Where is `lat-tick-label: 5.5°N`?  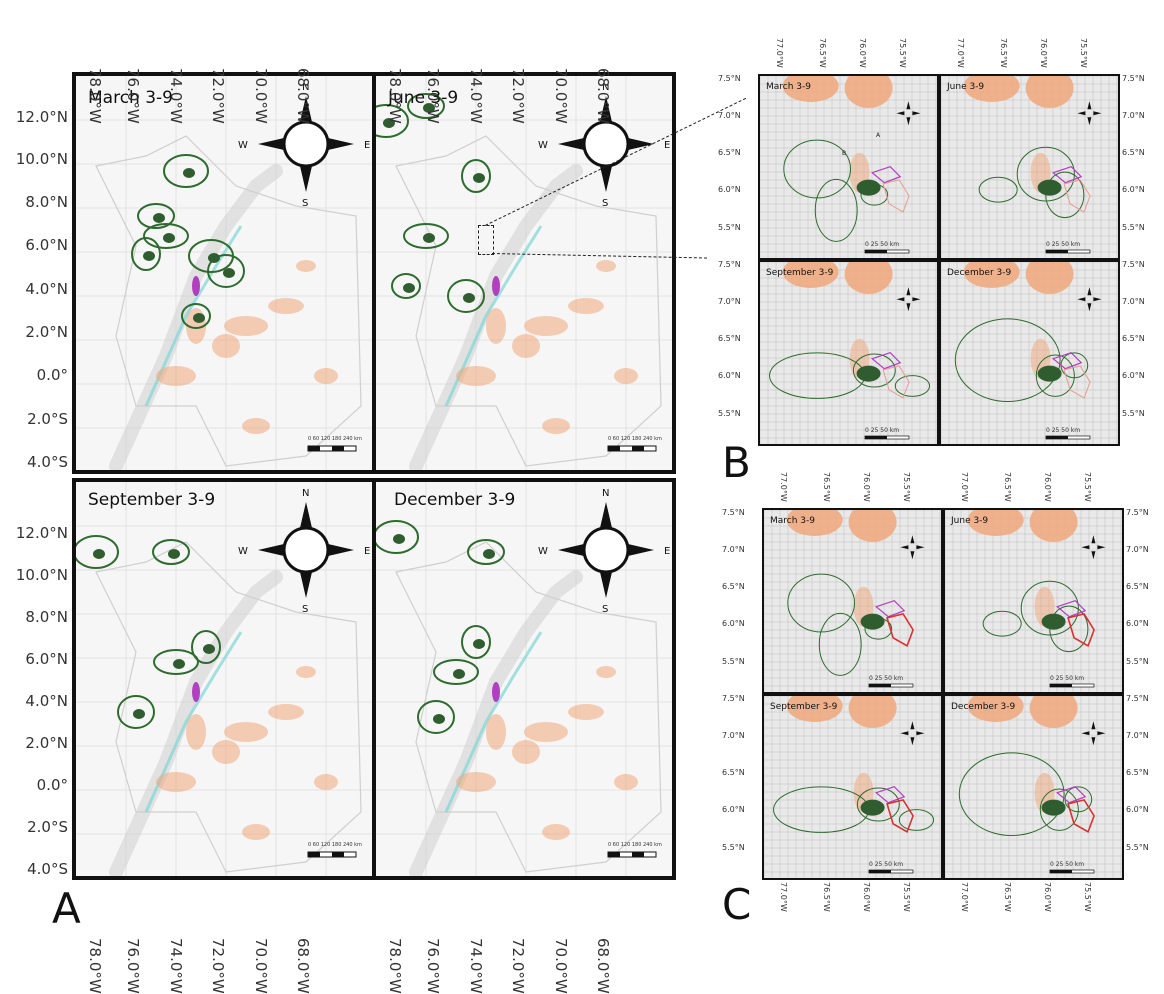
lat-tick-label: 5.5°N is located at coordinates (733, 847).